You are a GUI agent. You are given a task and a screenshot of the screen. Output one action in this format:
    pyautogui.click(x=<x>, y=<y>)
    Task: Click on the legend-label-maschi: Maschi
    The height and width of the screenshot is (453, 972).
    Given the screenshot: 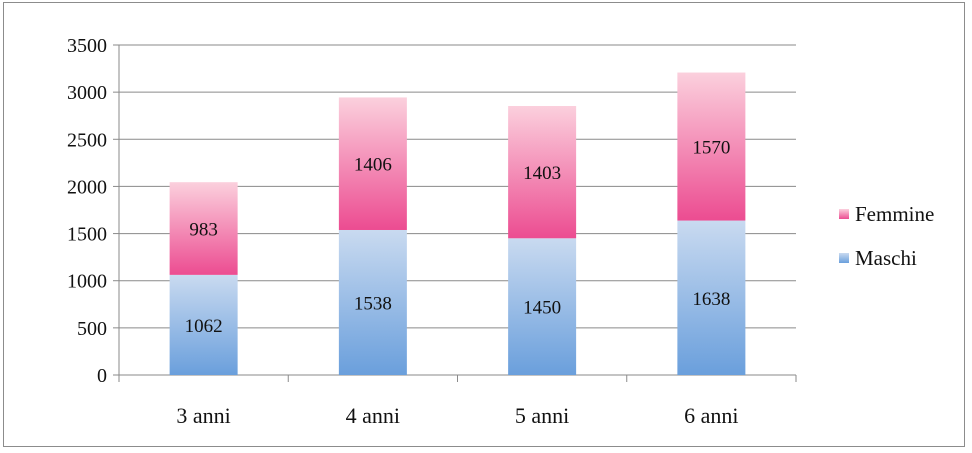 What is the action you would take?
    pyautogui.click(x=886, y=258)
    